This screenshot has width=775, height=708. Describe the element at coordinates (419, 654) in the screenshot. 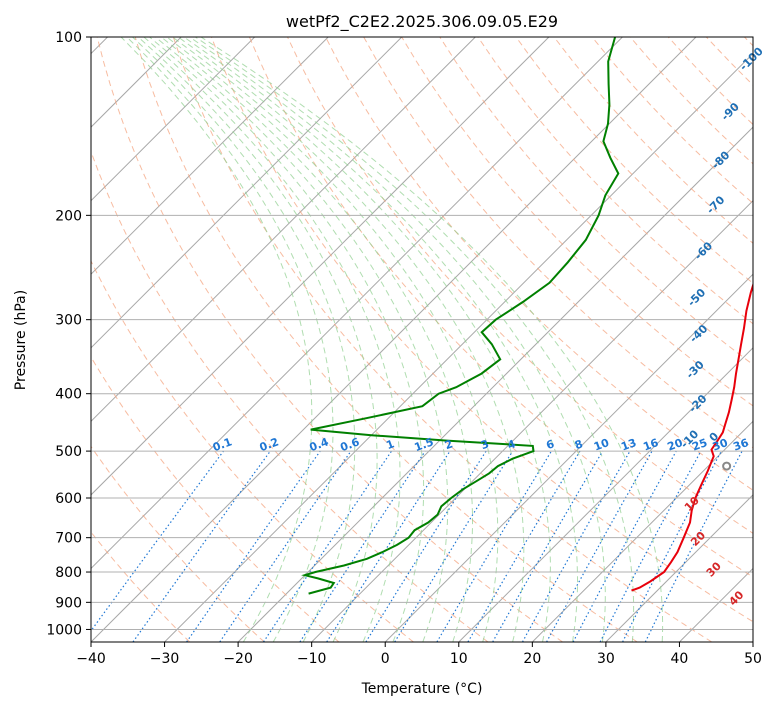

I see `x-axis-ticks: −40 −30 −20 −10 0 10 20 30 40 50` at that location.